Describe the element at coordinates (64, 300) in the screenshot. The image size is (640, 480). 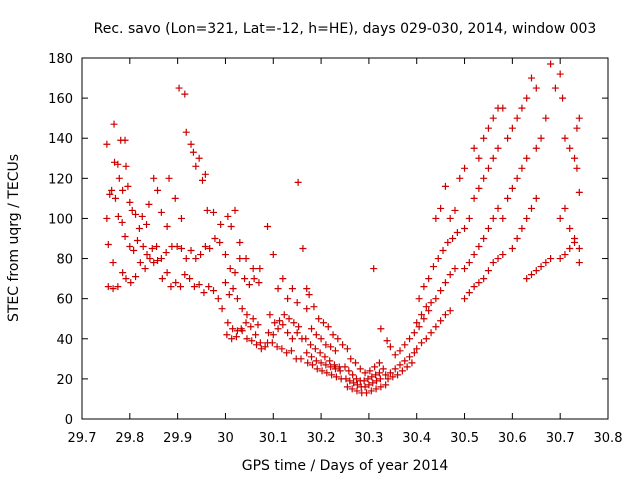
I see `y-tick-label: 60` at that location.